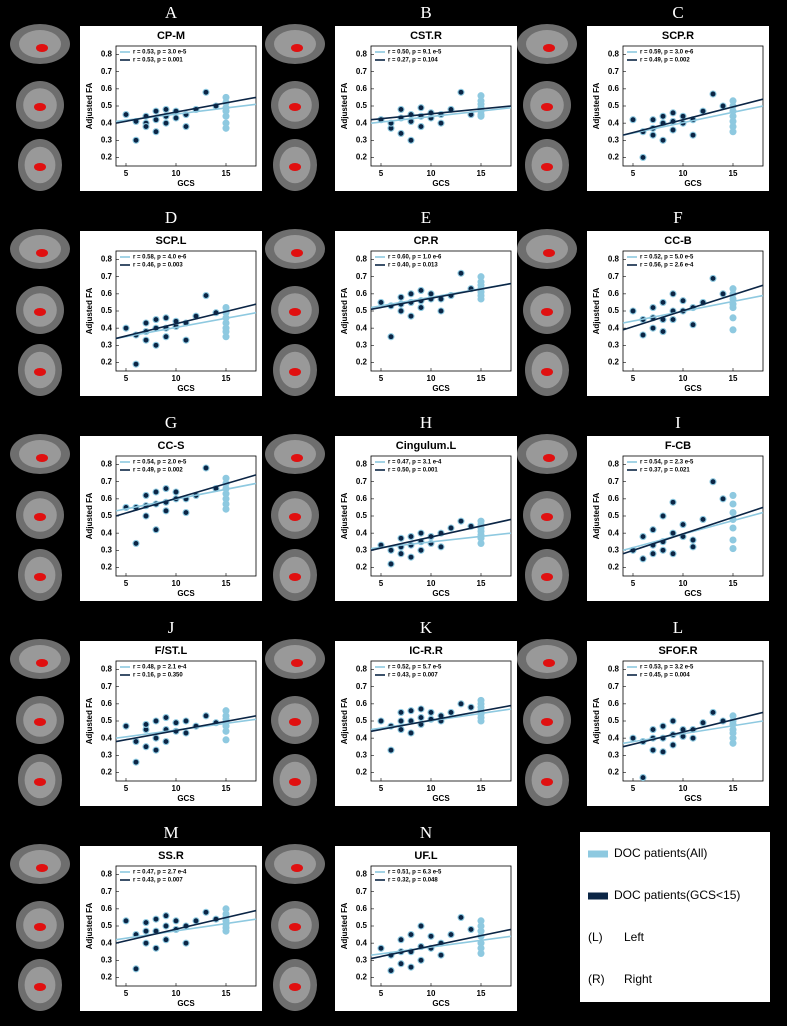 The image size is (787, 1026). Describe the element at coordinates (171, 422) in the screenshot. I see `panel-letter: G` at that location.